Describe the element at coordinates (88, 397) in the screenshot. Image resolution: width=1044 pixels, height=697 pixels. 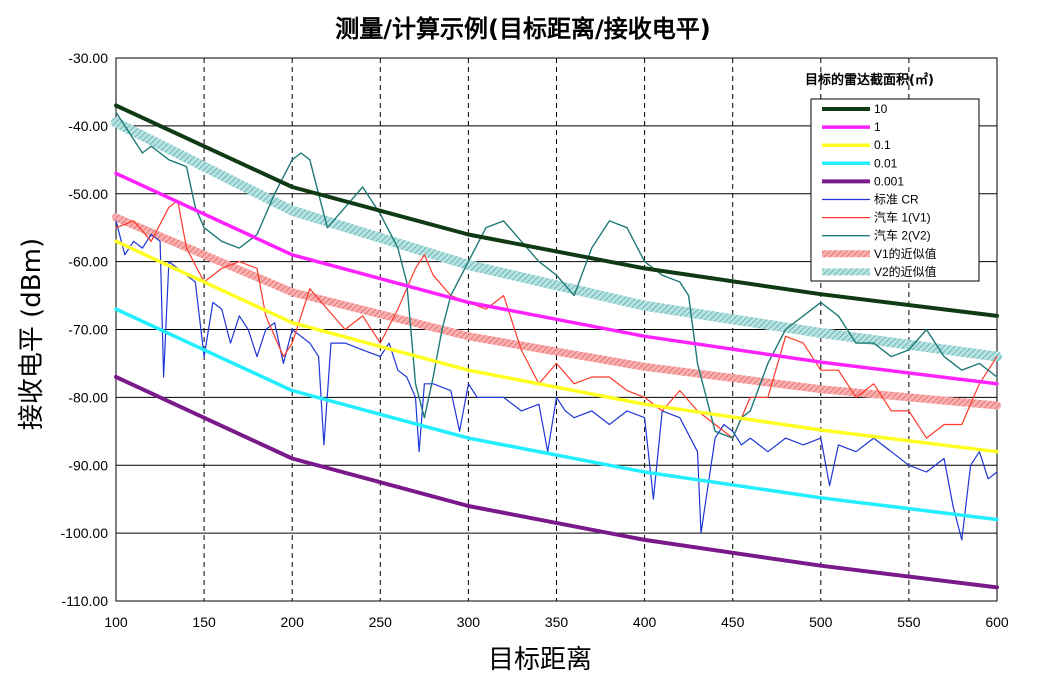
I see `y-tick-label: -80.00` at that location.